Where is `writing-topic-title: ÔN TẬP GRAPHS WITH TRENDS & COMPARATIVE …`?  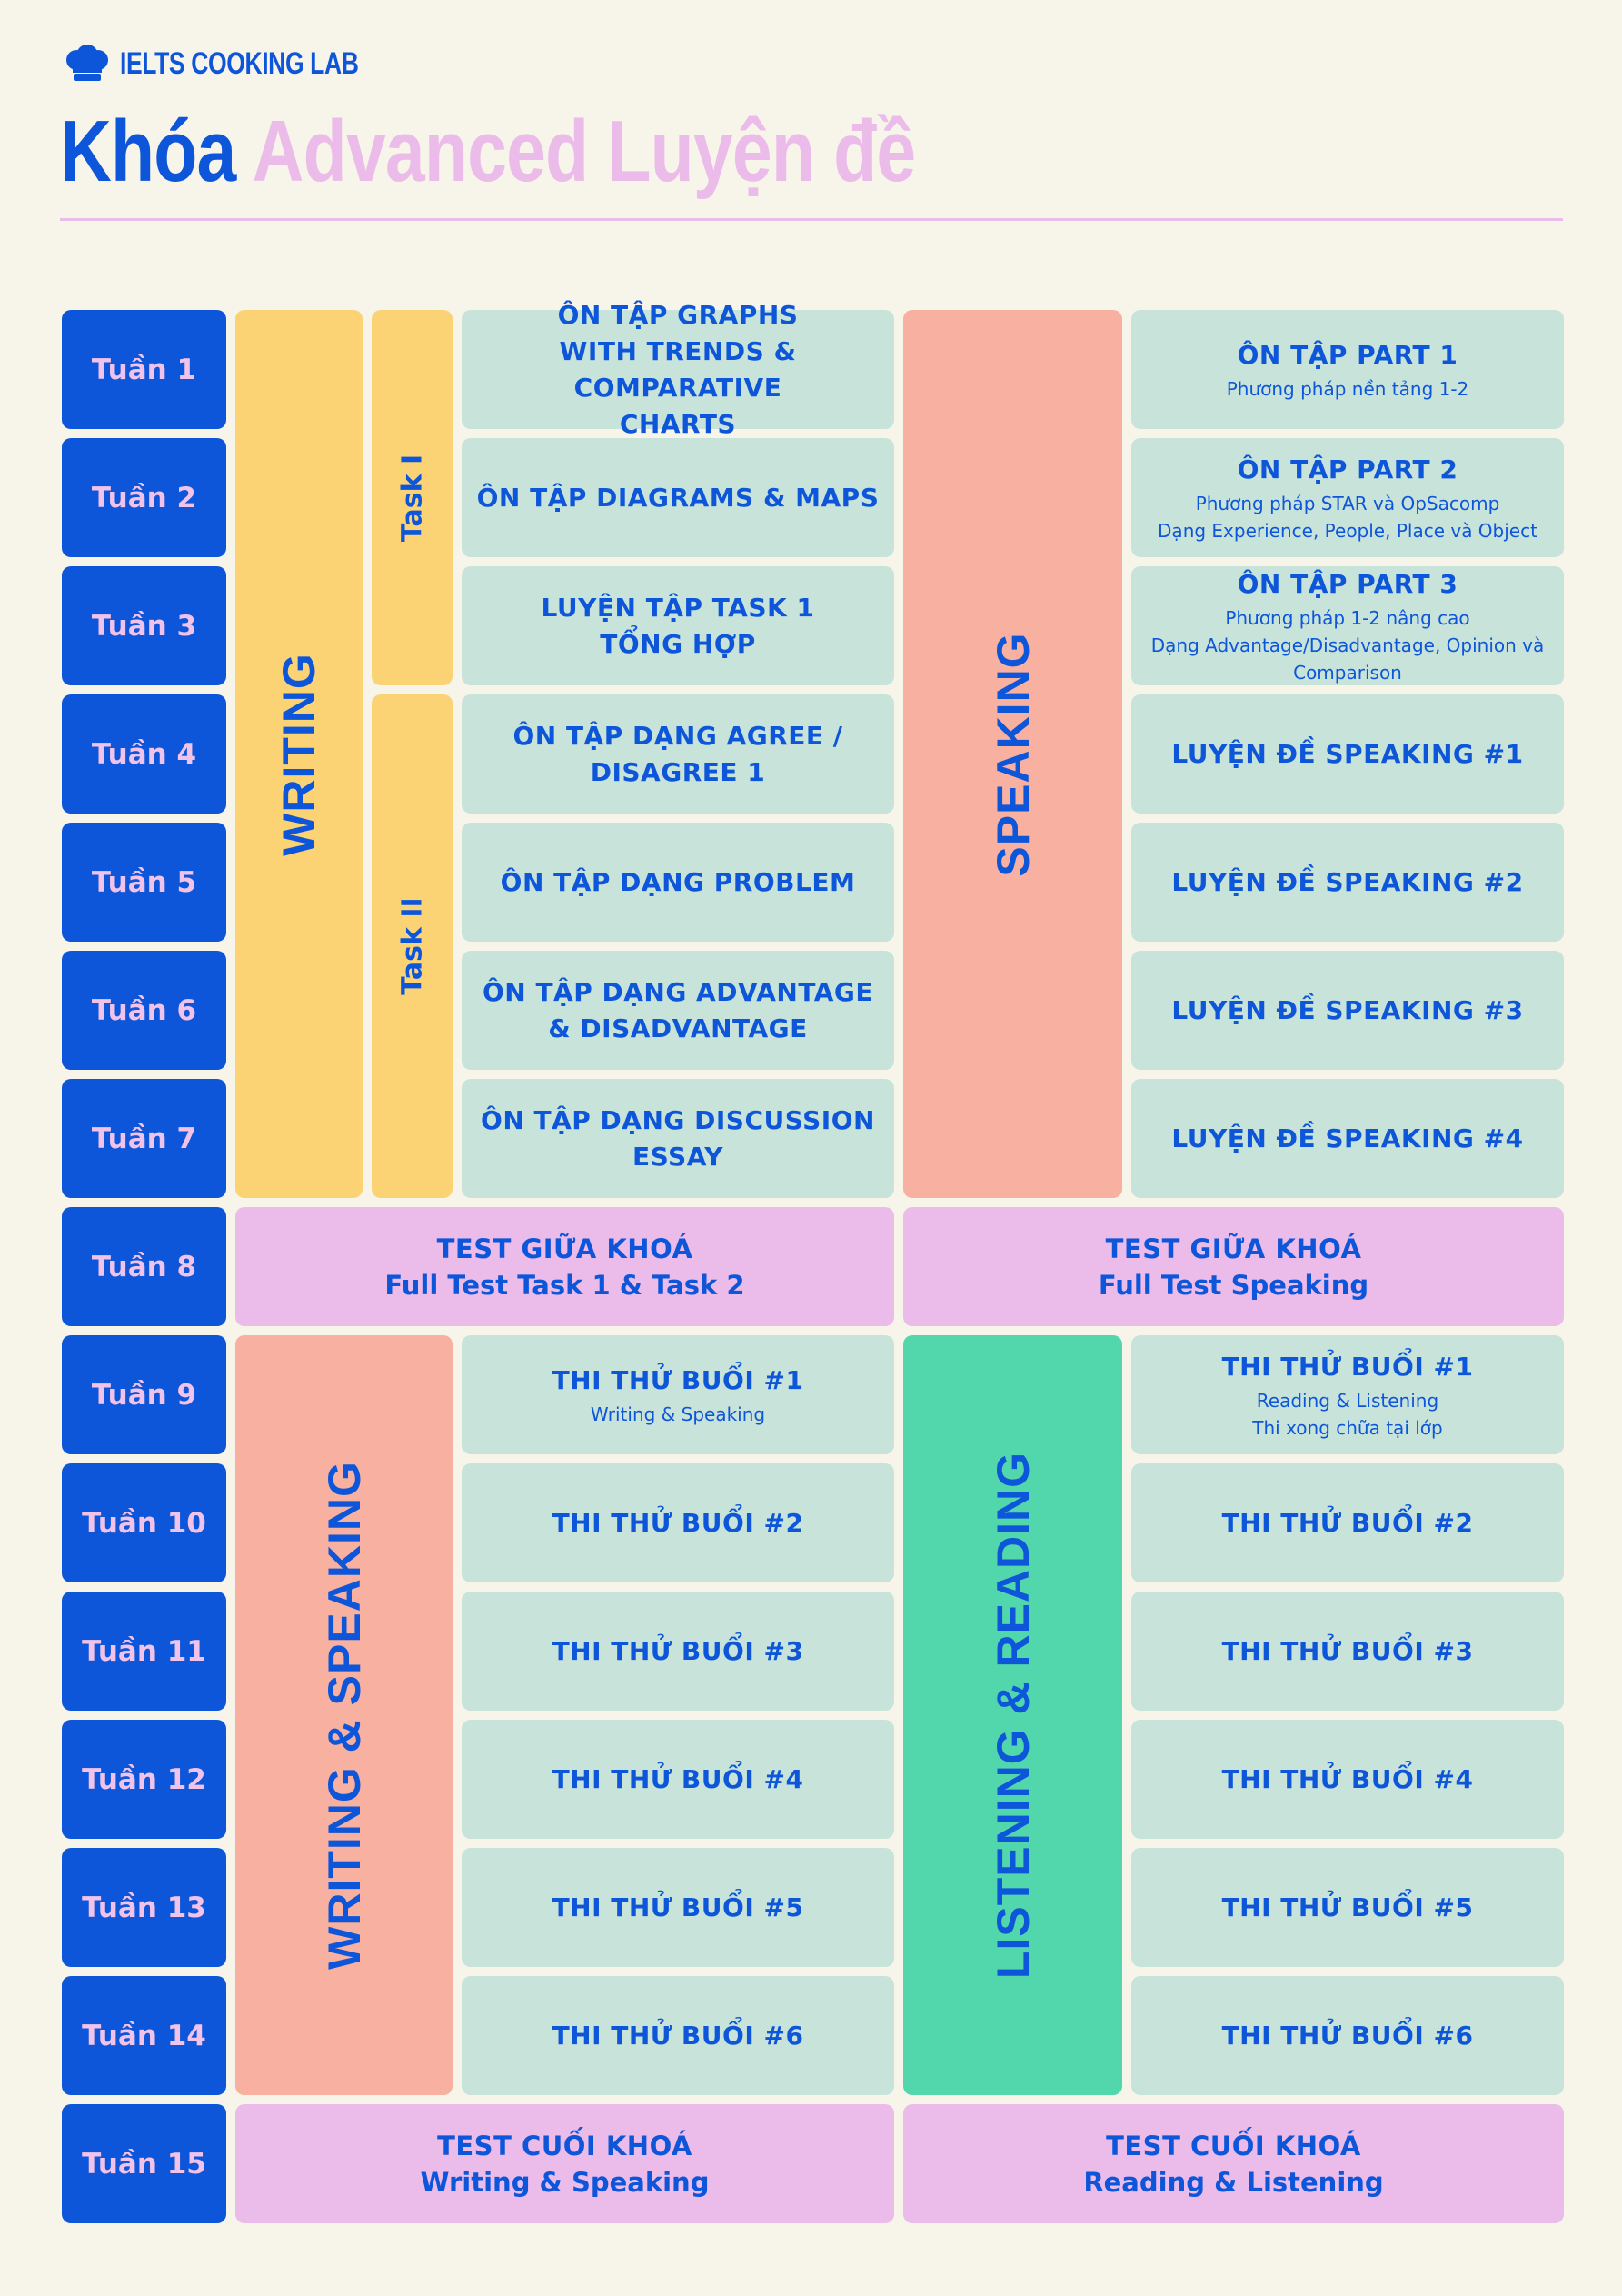 writing-topic-title: ÔN TẬP GRAPHS WITH TRENDS & COMPARATIVE … is located at coordinates (678, 369).